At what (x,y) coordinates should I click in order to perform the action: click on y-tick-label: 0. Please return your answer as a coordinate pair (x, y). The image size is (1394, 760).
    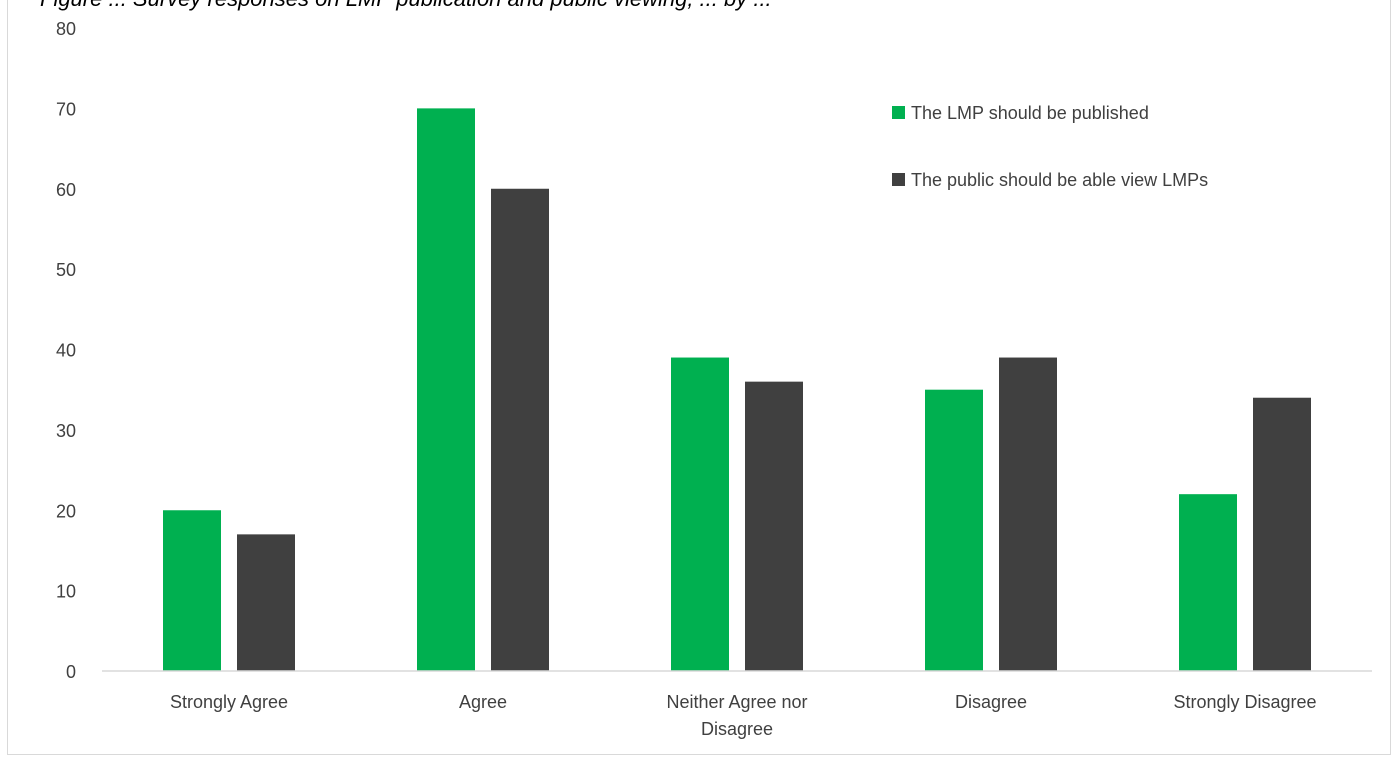
    Looking at the image, I should click on (71, 672).